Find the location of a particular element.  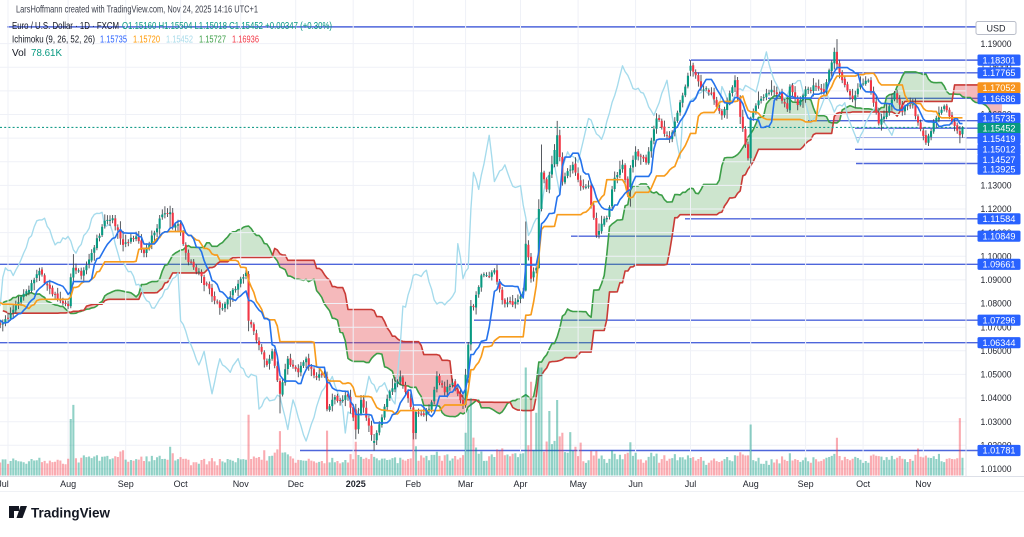

svg-text: 1.04000 is located at coordinates (996, 398).